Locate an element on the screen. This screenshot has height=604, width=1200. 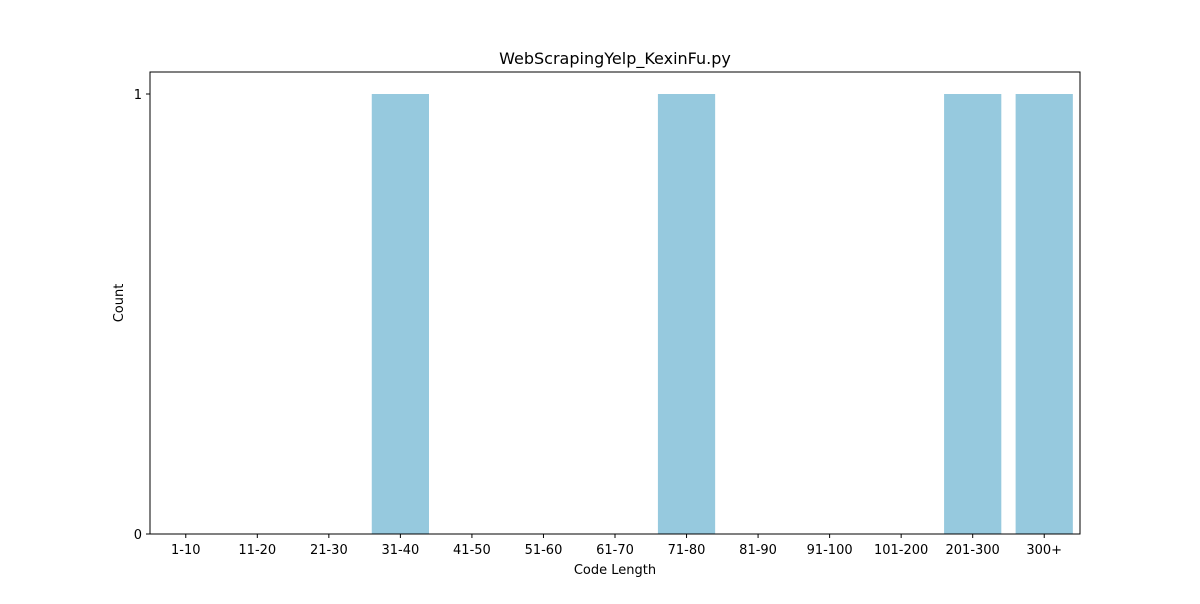
x-tick-label: 21-30 is located at coordinates (329, 550).